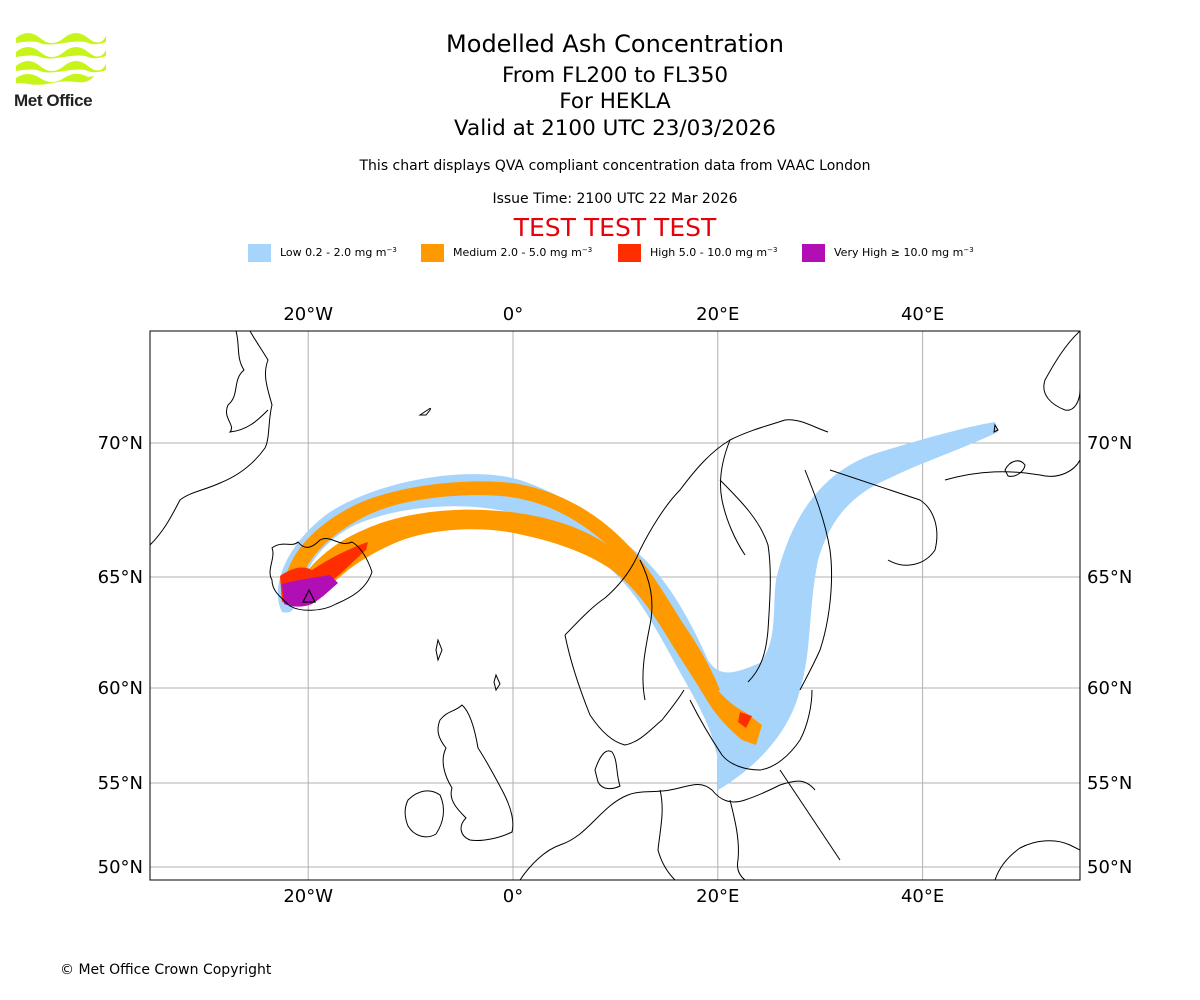 This screenshot has height=1000, width=1200. I want to click on chart-title: Modelled Ash Concentration, so click(615, 44).